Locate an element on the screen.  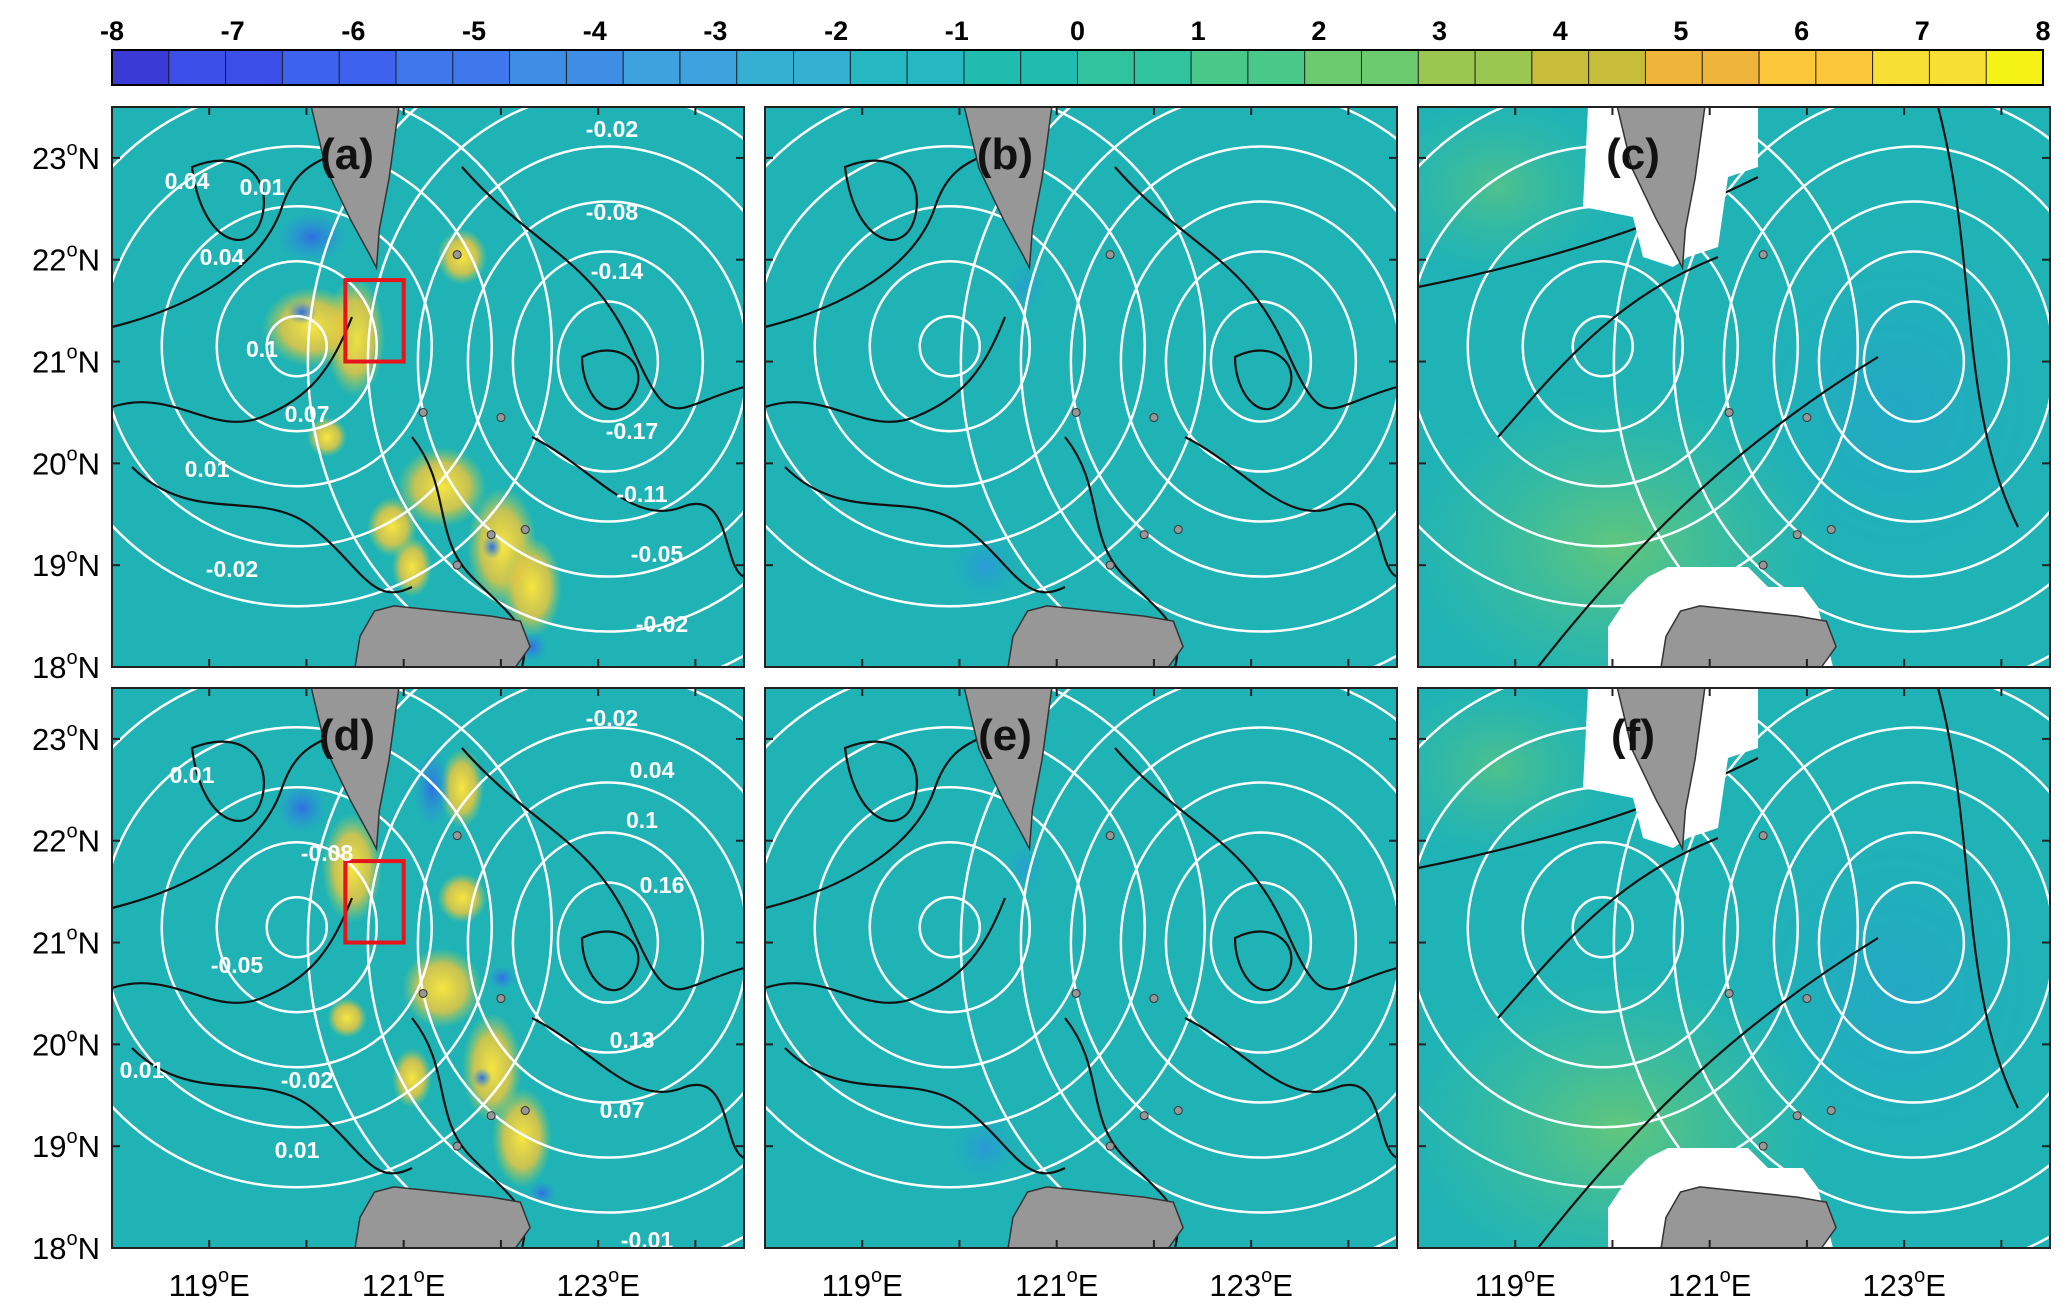
map-panel: (e) is located at coordinates (1081, 968).